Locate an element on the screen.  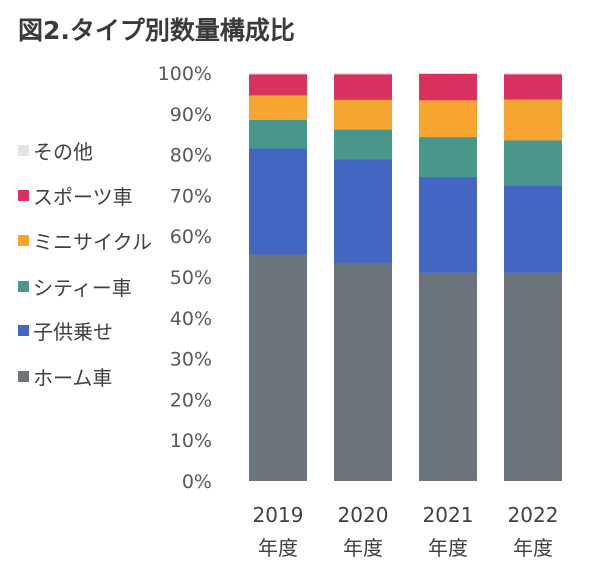
y-tick-label: 10% is located at coordinates (191, 441).